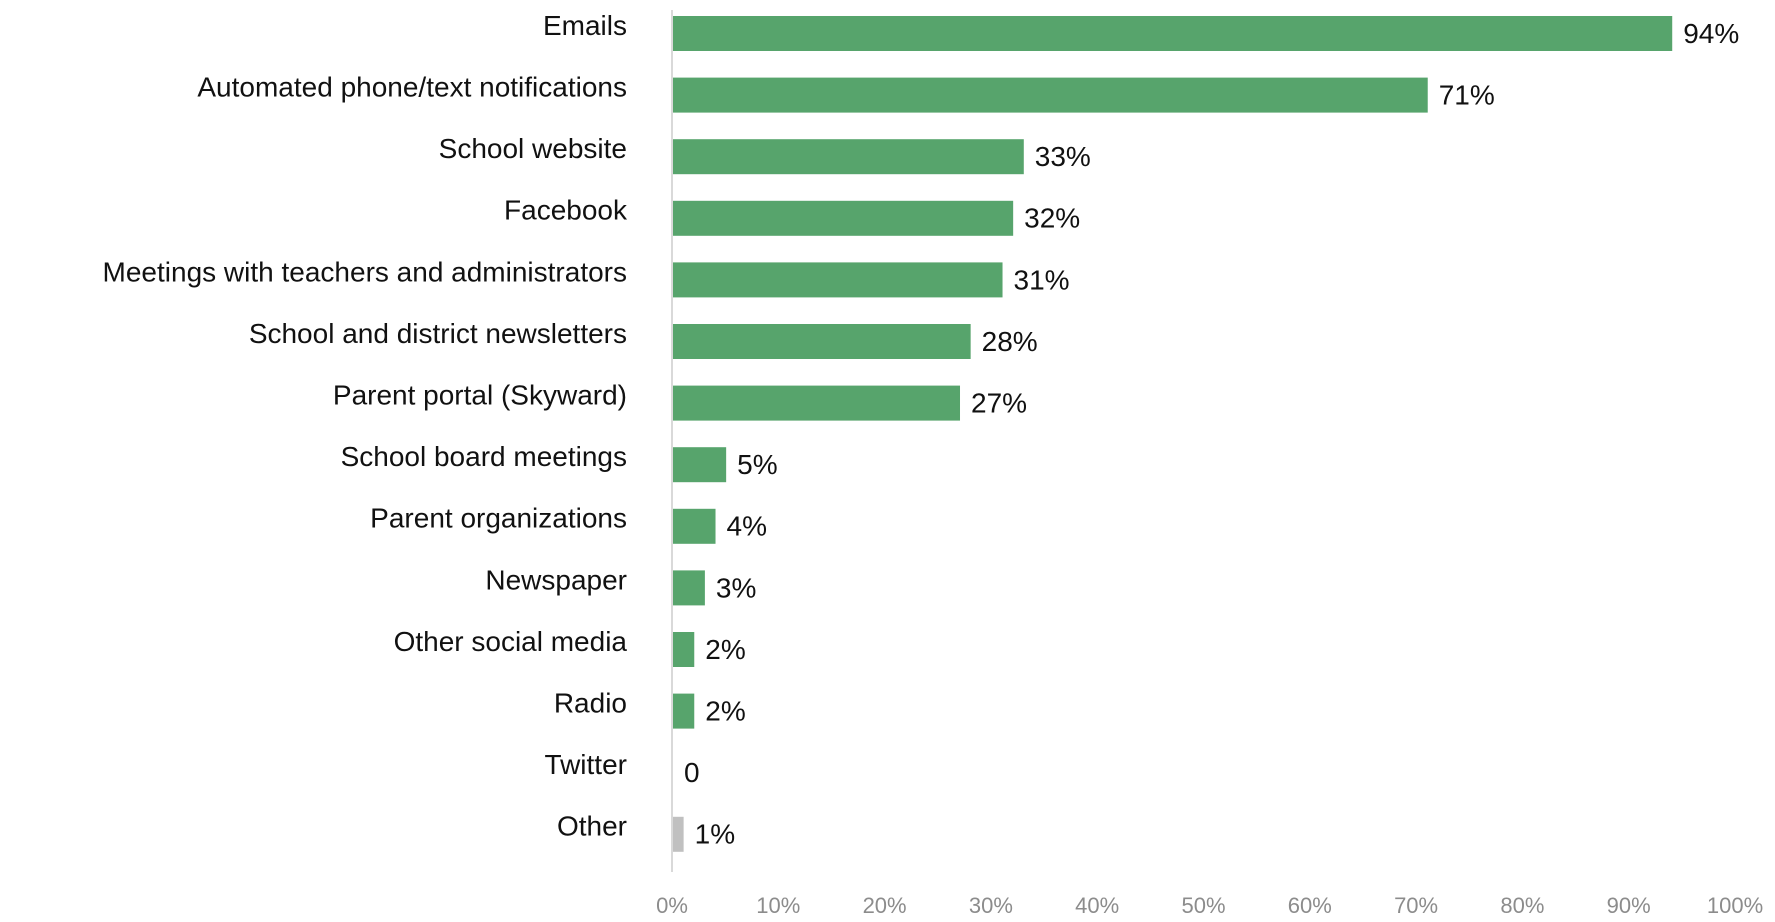  Describe the element at coordinates (585, 25) in the screenshot. I see `category-label: Emails` at that location.